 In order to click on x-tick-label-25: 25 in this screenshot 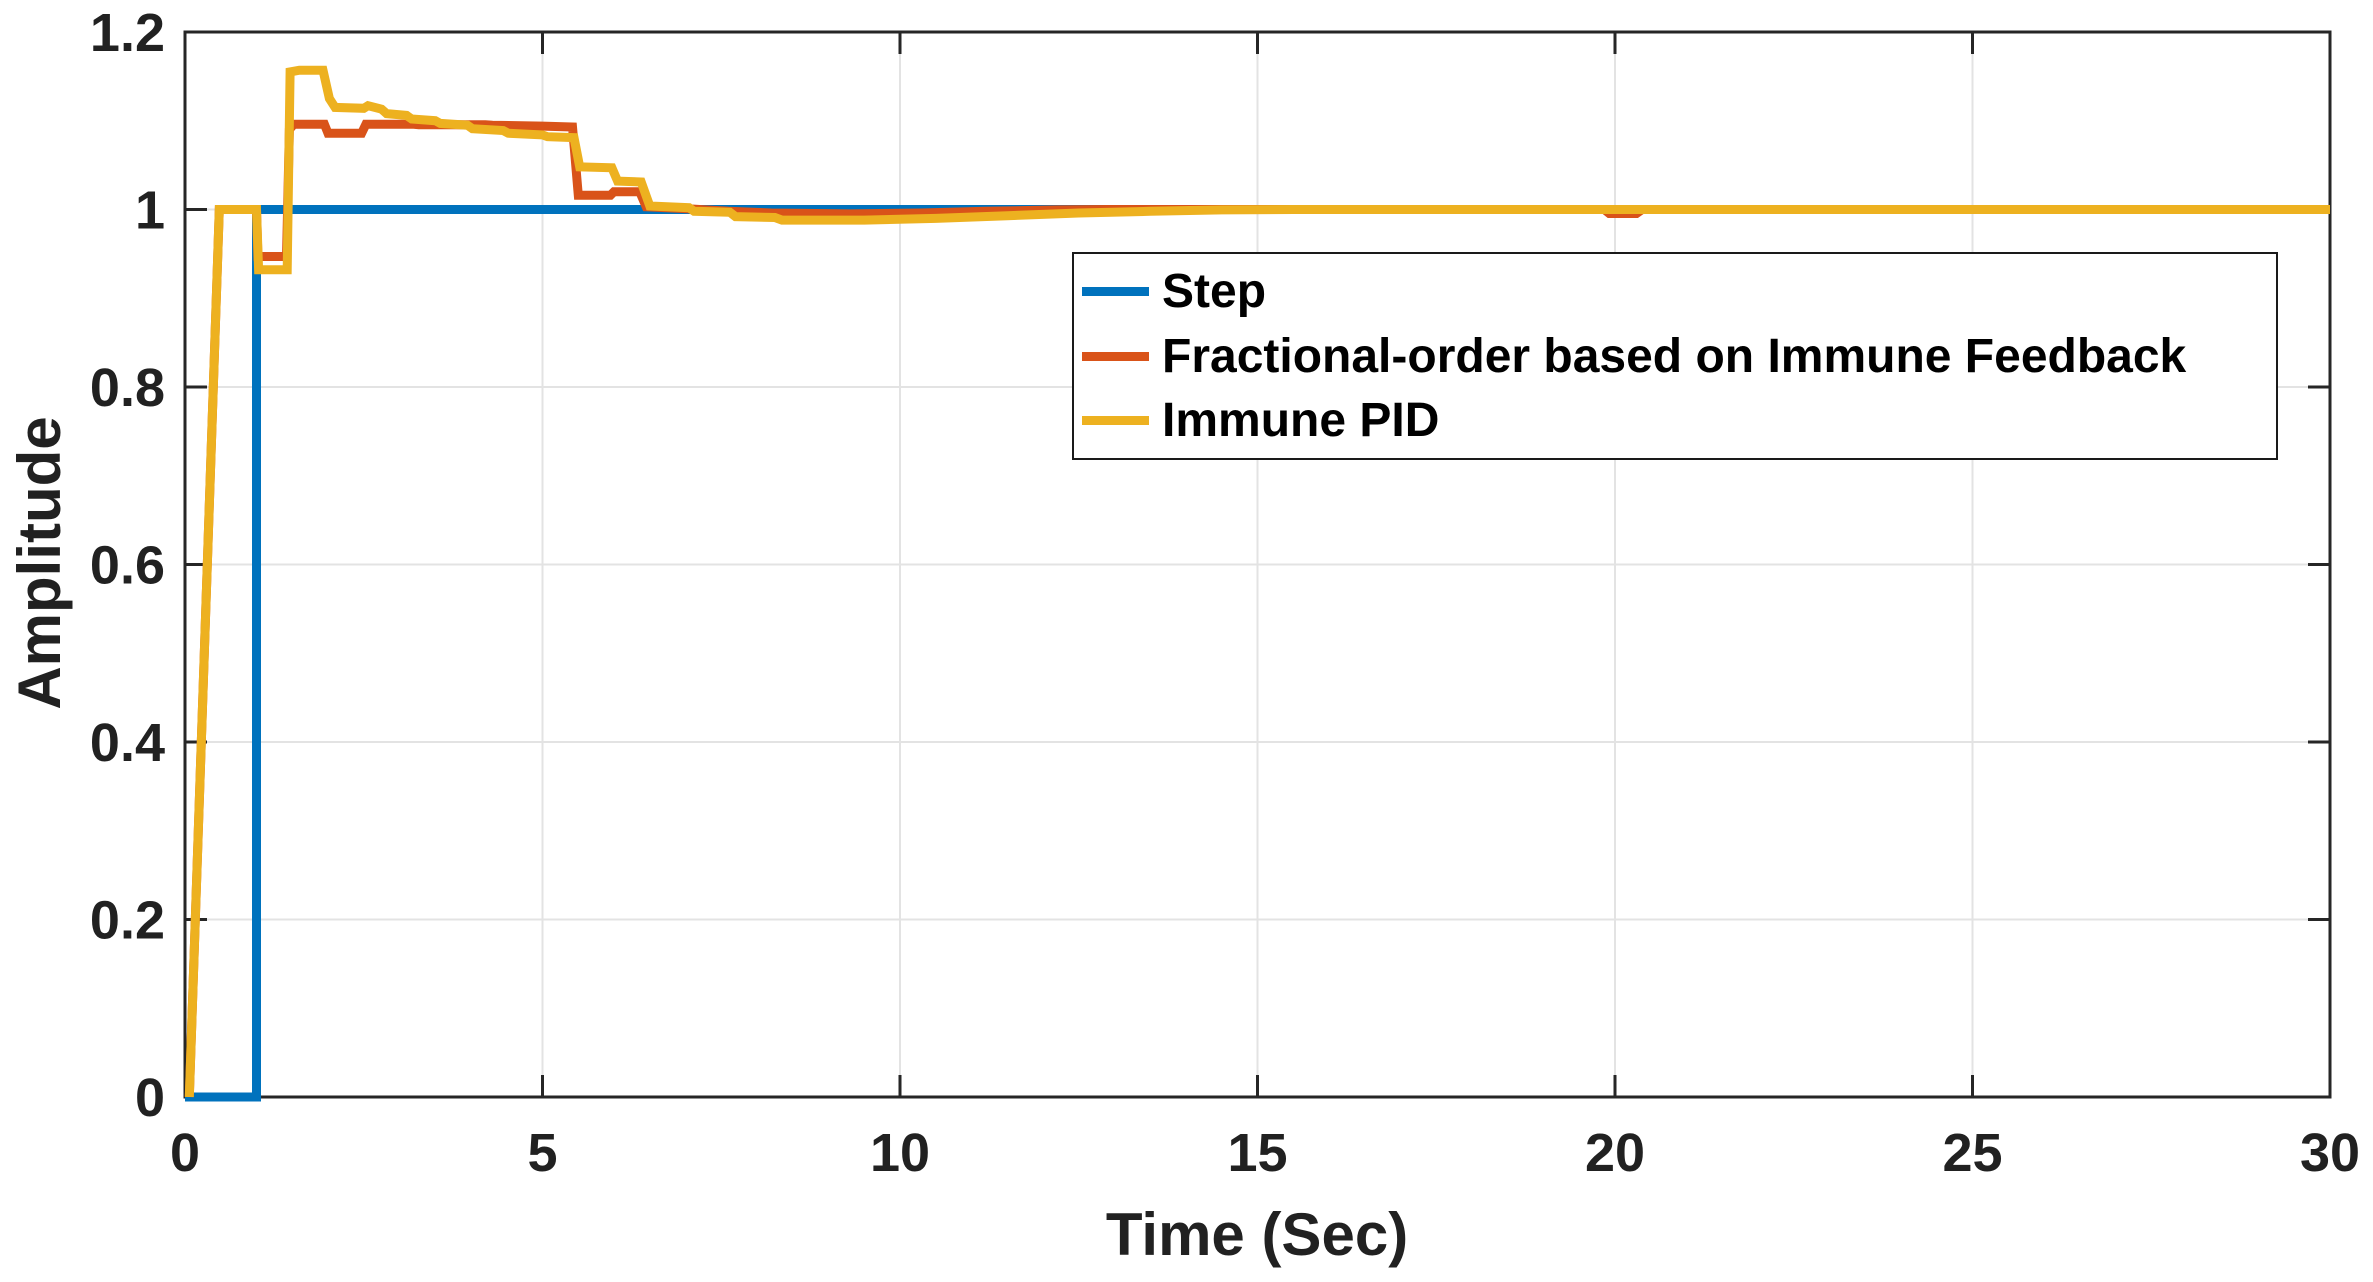, I will do `click(1972, 1153)`.